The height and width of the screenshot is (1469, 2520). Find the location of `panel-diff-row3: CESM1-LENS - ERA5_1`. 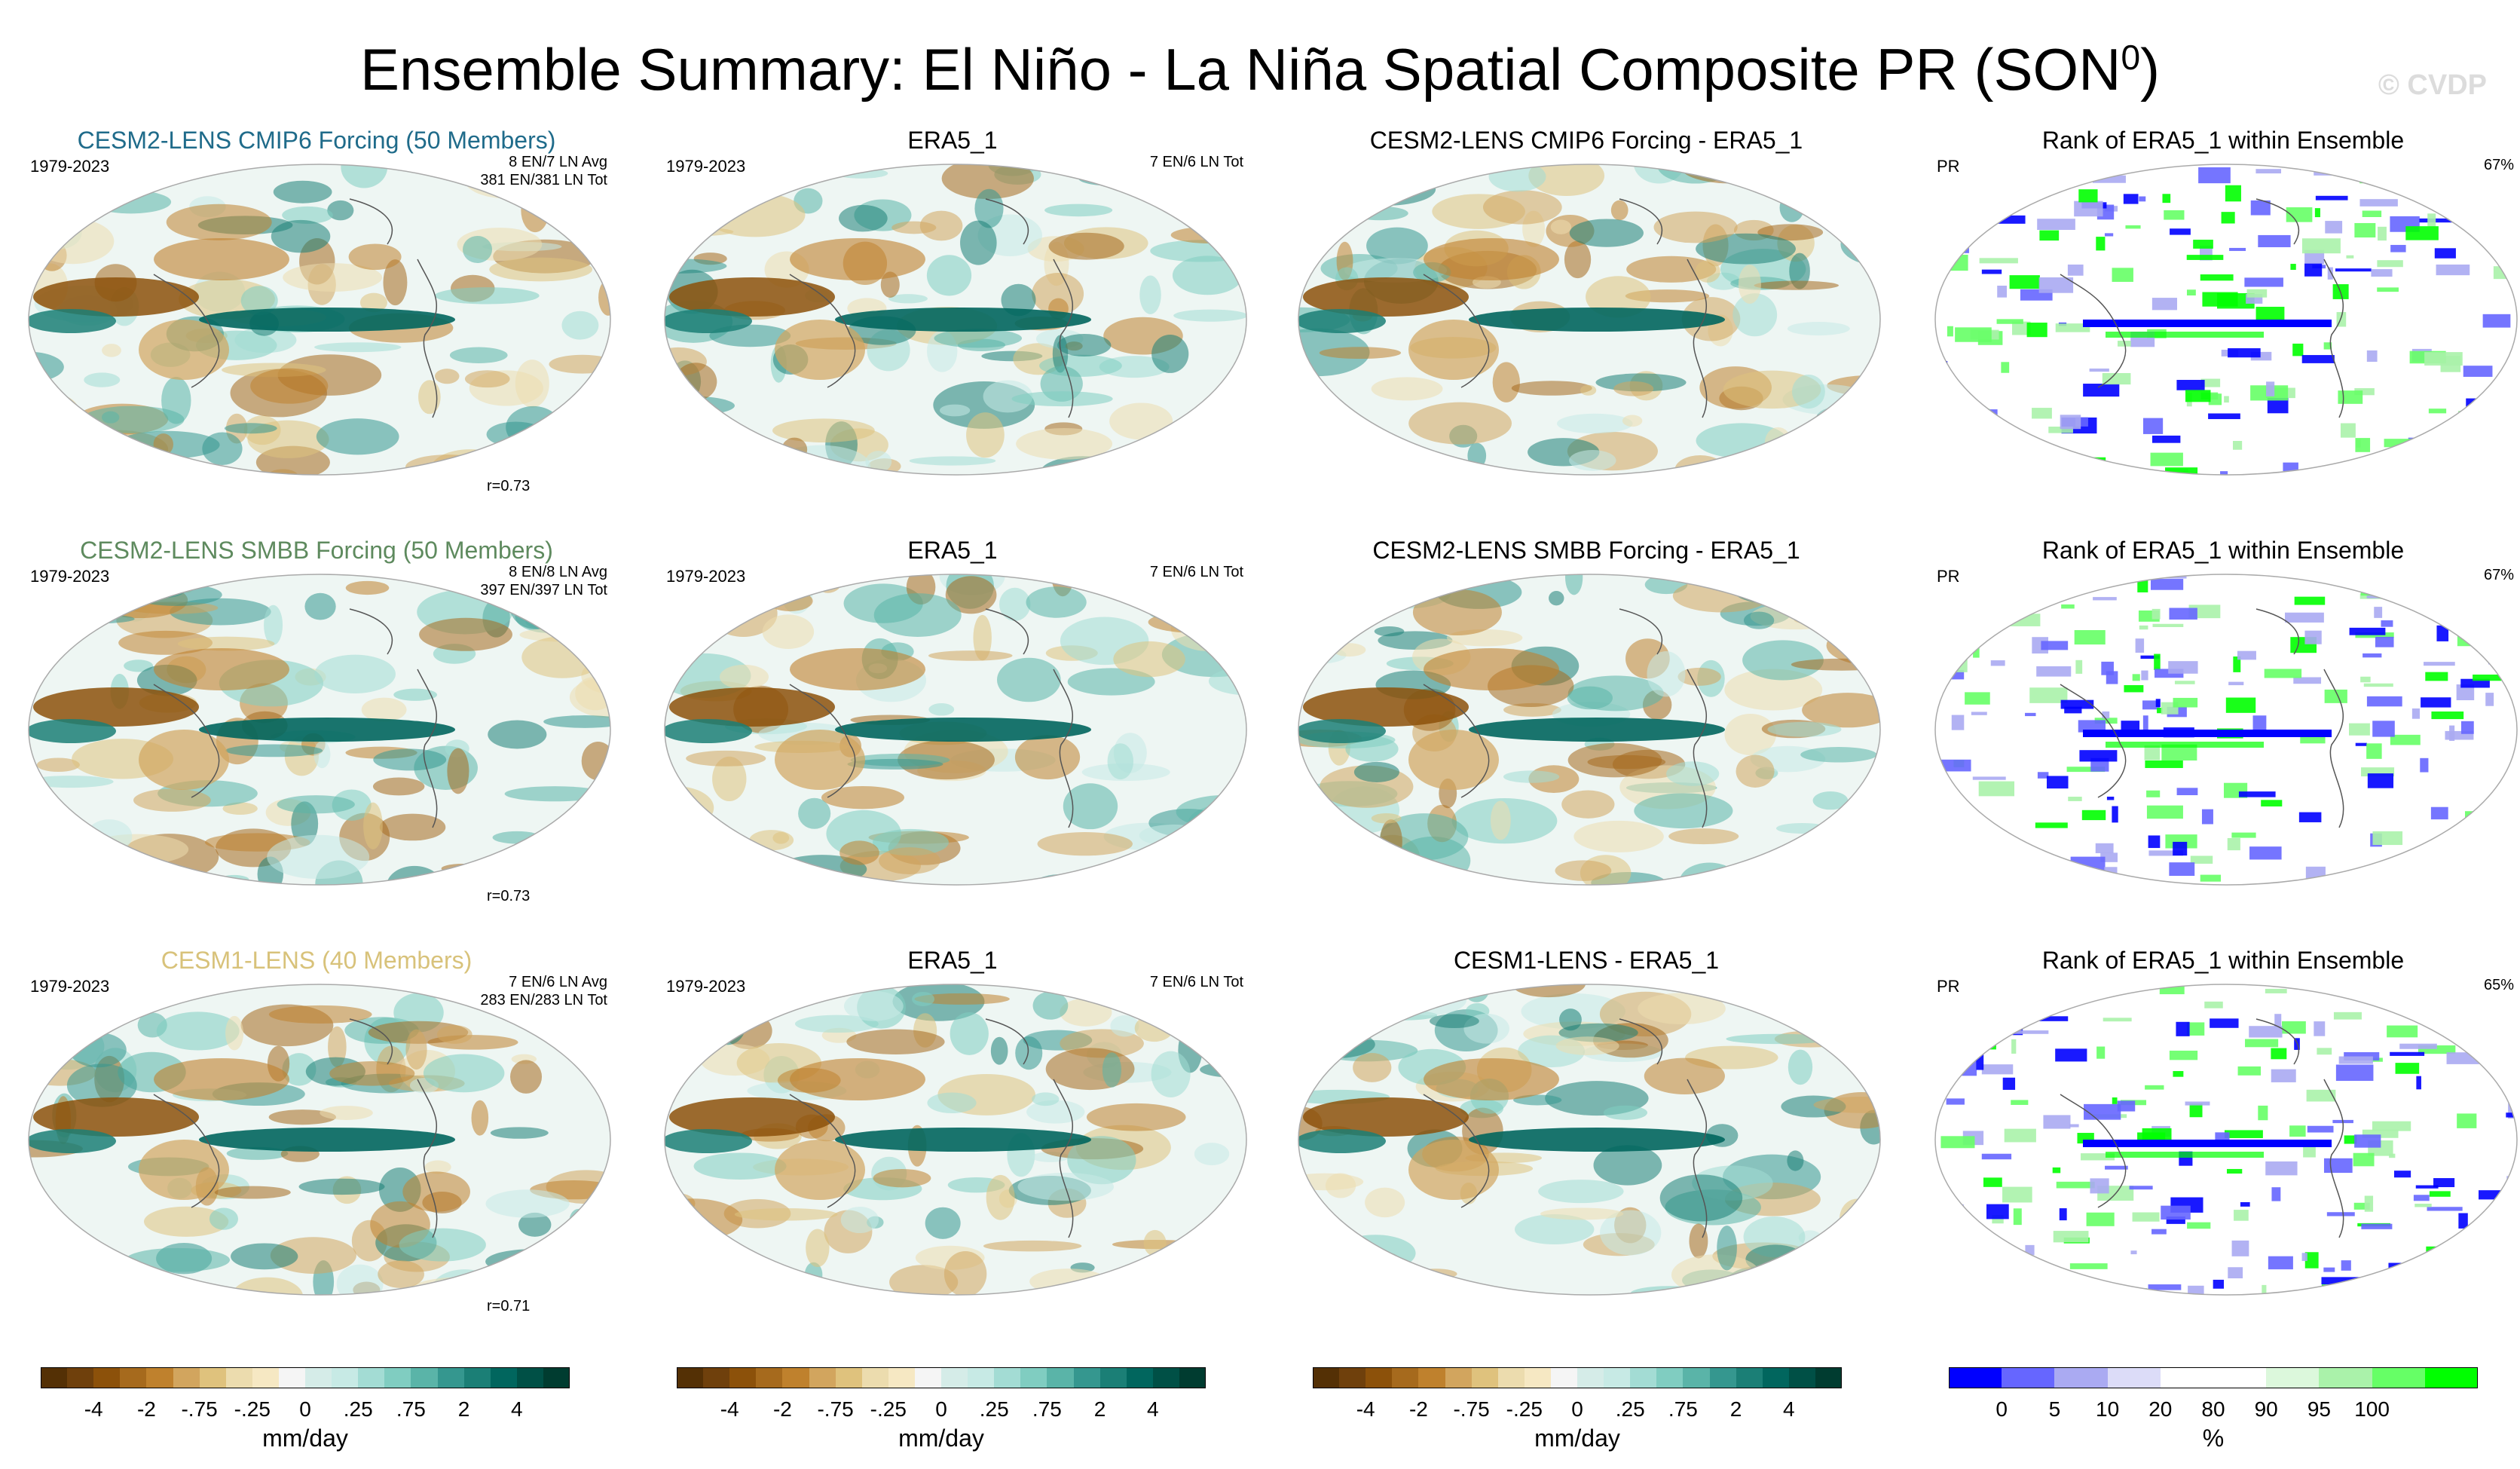

panel-diff-row3: CESM1-LENS - ERA5_1 is located at coordinates (1586, 1152).